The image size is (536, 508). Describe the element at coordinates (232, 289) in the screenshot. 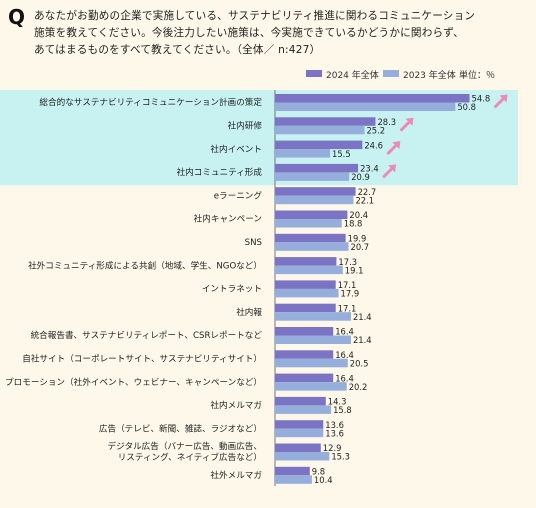

I see `category-label: イントラネット` at that location.